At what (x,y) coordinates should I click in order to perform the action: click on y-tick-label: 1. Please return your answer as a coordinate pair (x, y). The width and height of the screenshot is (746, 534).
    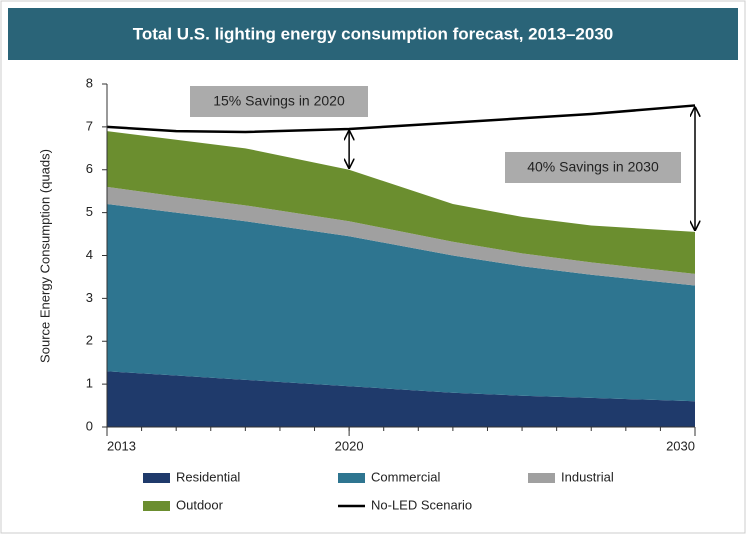
    Looking at the image, I should click on (89, 383).